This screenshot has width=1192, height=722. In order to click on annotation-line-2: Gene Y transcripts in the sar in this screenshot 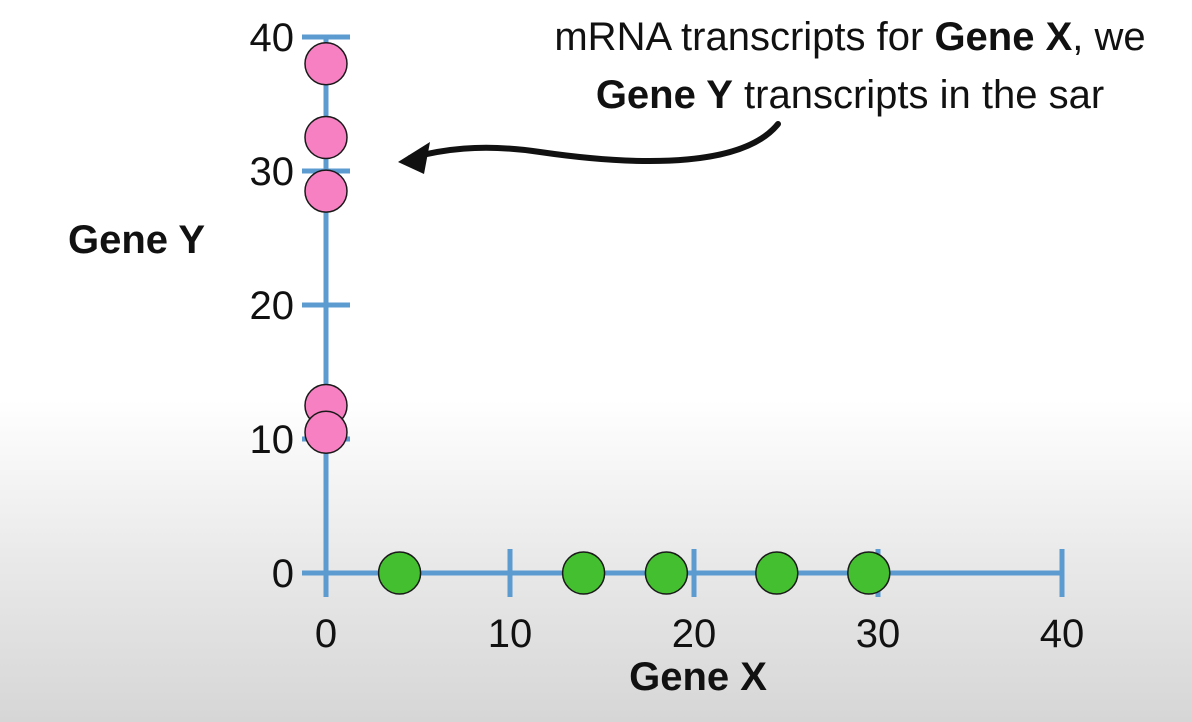, I will do `click(786, 95)`.